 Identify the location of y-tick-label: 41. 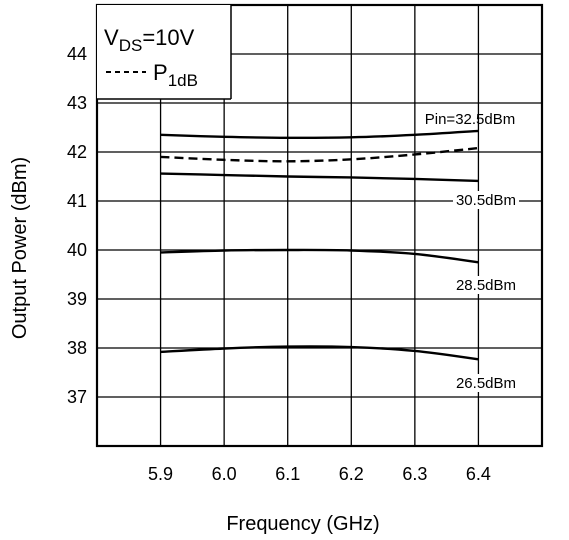
(77, 201).